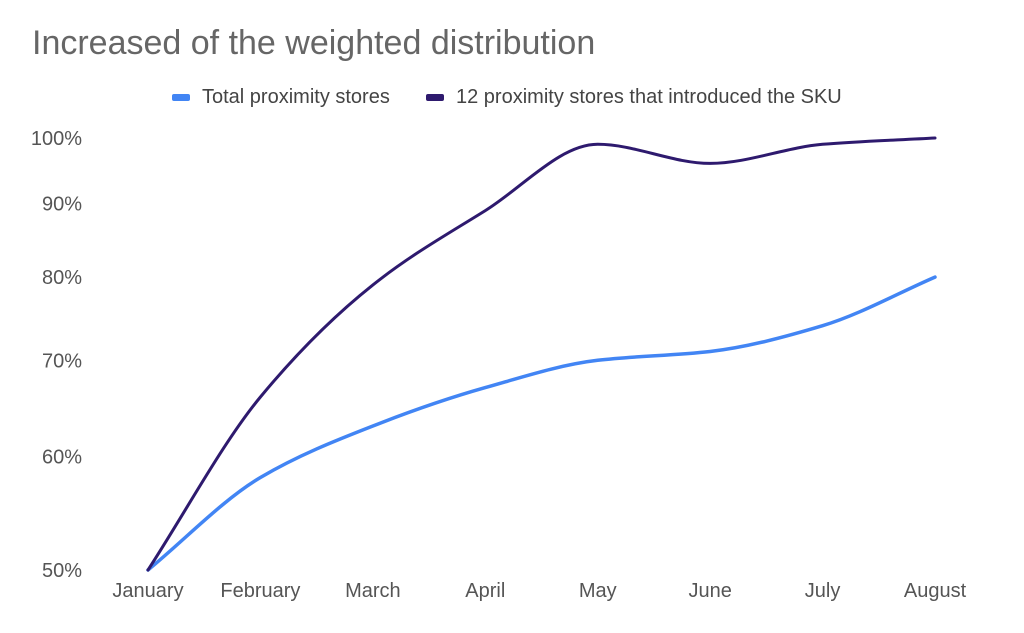 The width and height of the screenshot is (1024, 633). I want to click on legend-label-total: Total proximity stores, so click(296, 96).